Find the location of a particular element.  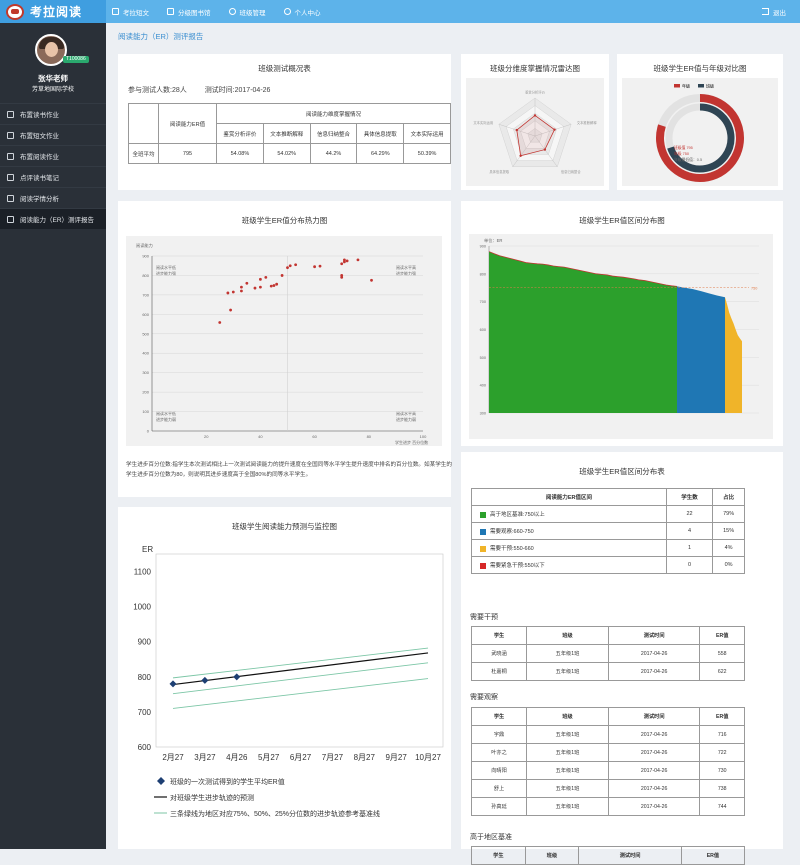

sidebar-item-review-notes: 点评读书笔记 is located at coordinates (53, 176).